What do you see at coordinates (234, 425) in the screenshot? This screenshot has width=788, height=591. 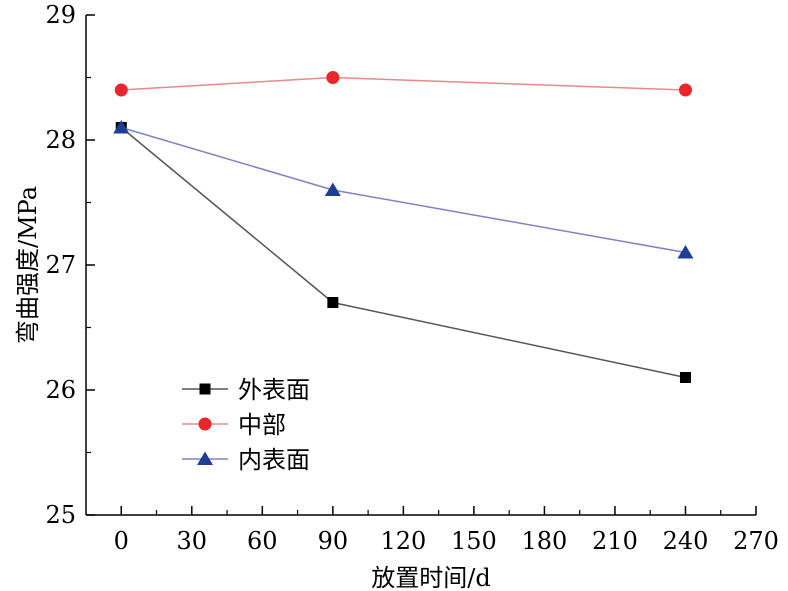 I see `legend-item: 中部` at bounding box center [234, 425].